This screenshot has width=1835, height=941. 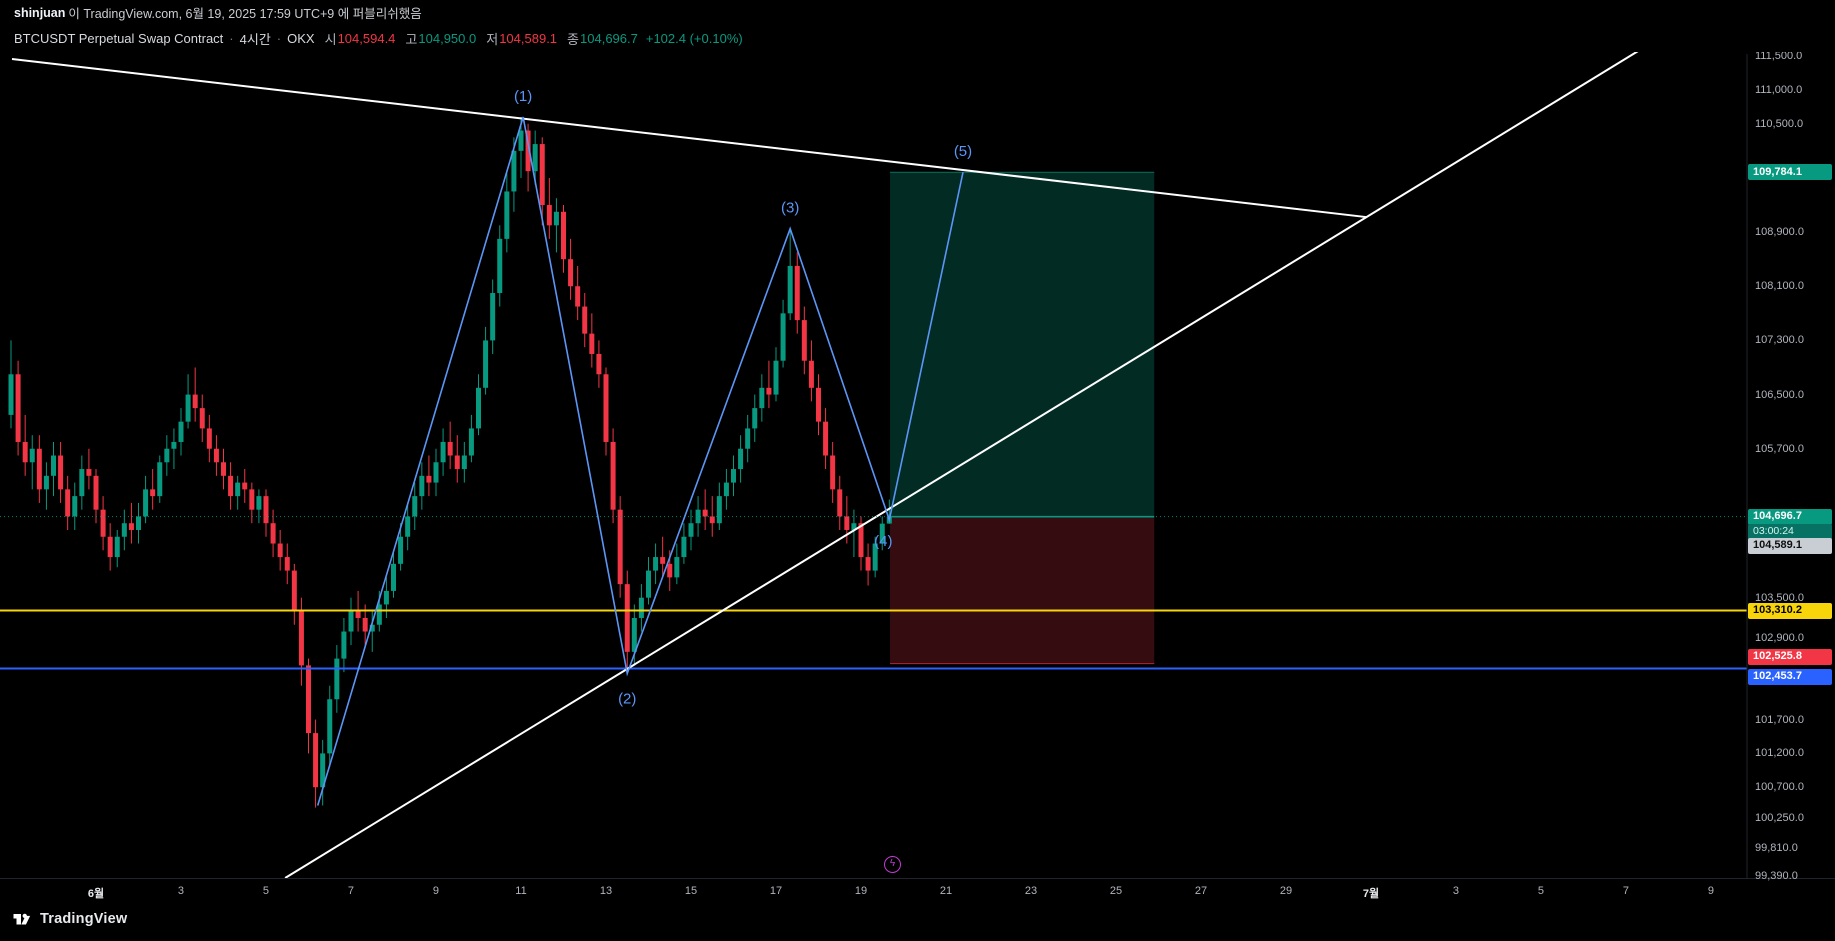 What do you see at coordinates (119, 38) in the screenshot?
I see `symbol-name: BTCUSDT Perpetual Swap Contract` at bounding box center [119, 38].